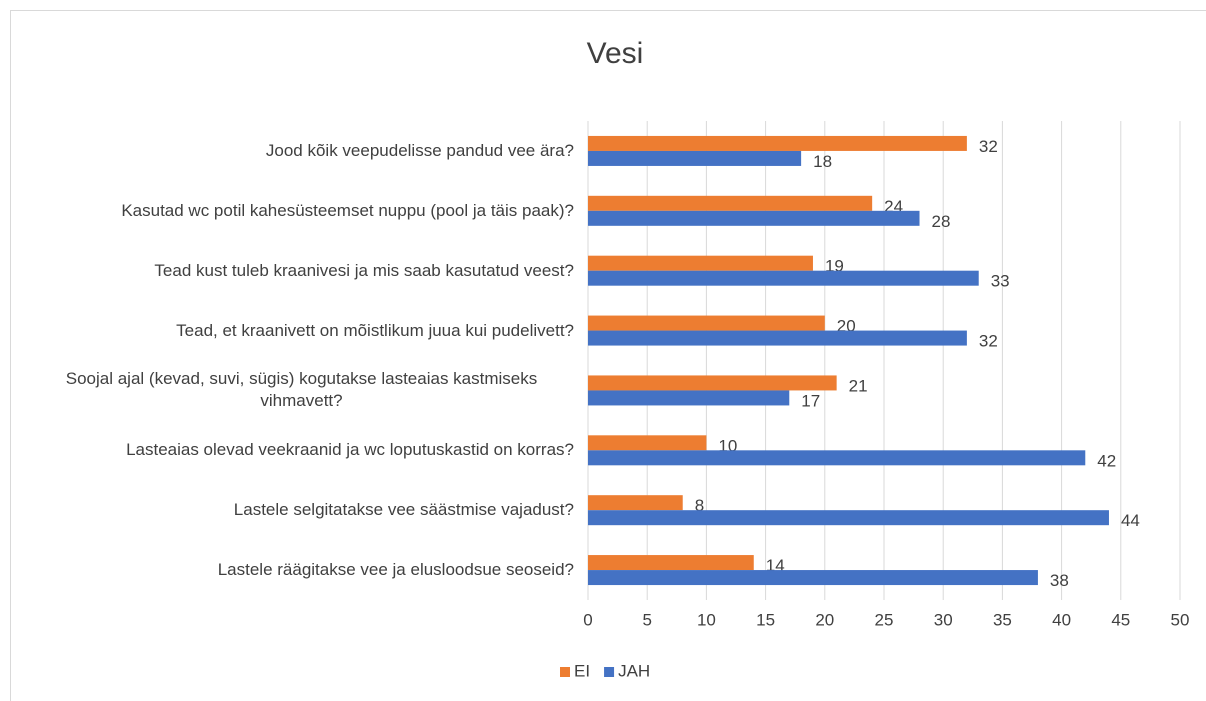  I want to click on x-tick-label: 25, so click(884, 619).